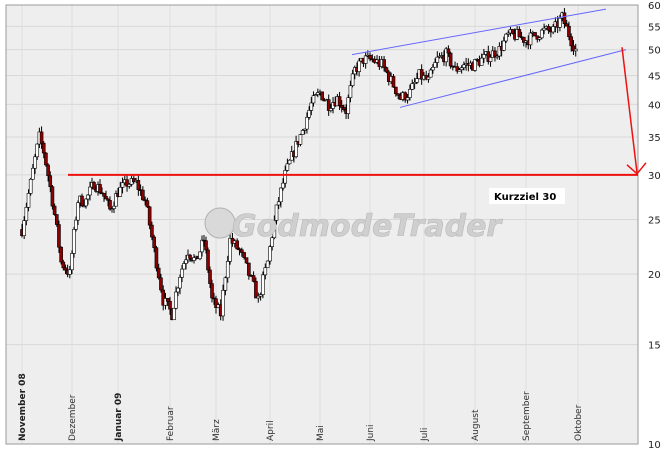  I want to click on x-tick-label: Januar 09, so click(119, 417).